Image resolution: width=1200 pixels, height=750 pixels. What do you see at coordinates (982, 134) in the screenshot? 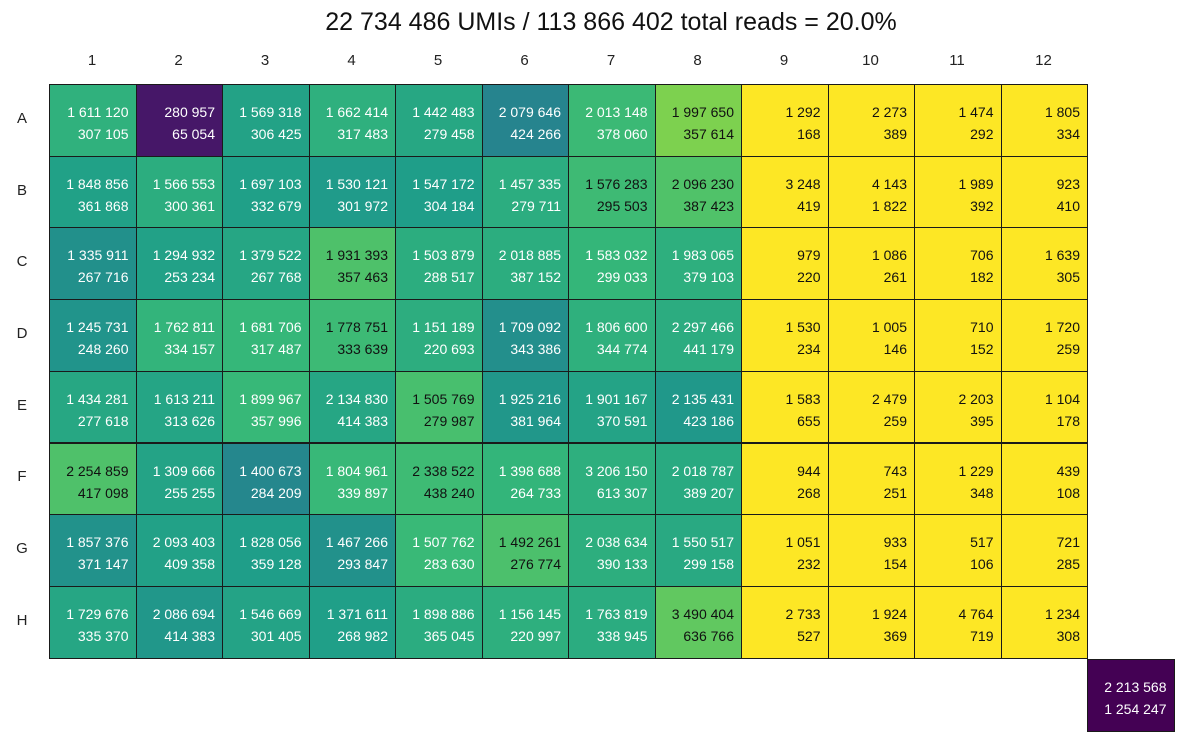
I see `cell-reads: 292` at bounding box center [982, 134].